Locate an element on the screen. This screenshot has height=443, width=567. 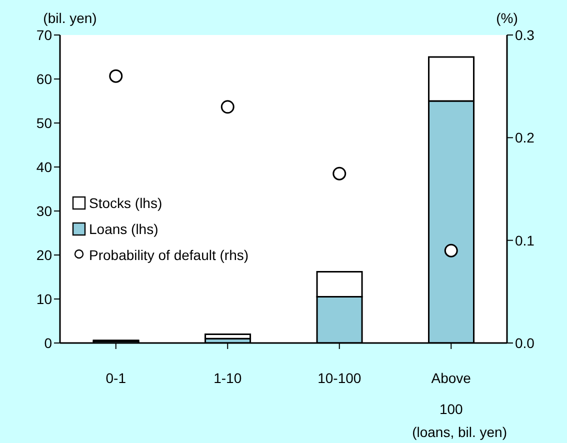
y2-axis-title: (%) is located at coordinates (507, 18).